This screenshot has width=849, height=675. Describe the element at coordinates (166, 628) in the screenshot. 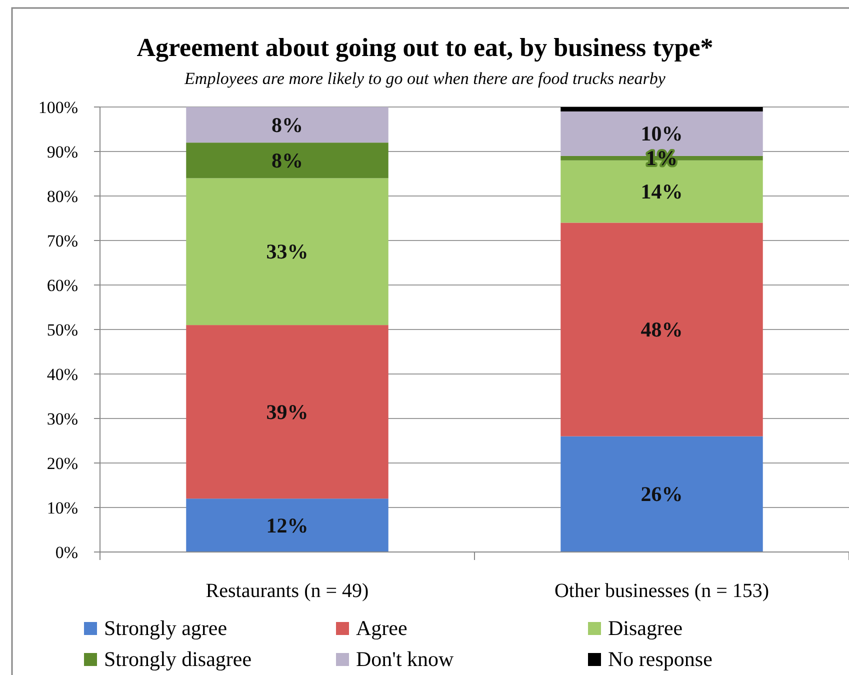

I see `legend-label: Strongly agree` at that location.